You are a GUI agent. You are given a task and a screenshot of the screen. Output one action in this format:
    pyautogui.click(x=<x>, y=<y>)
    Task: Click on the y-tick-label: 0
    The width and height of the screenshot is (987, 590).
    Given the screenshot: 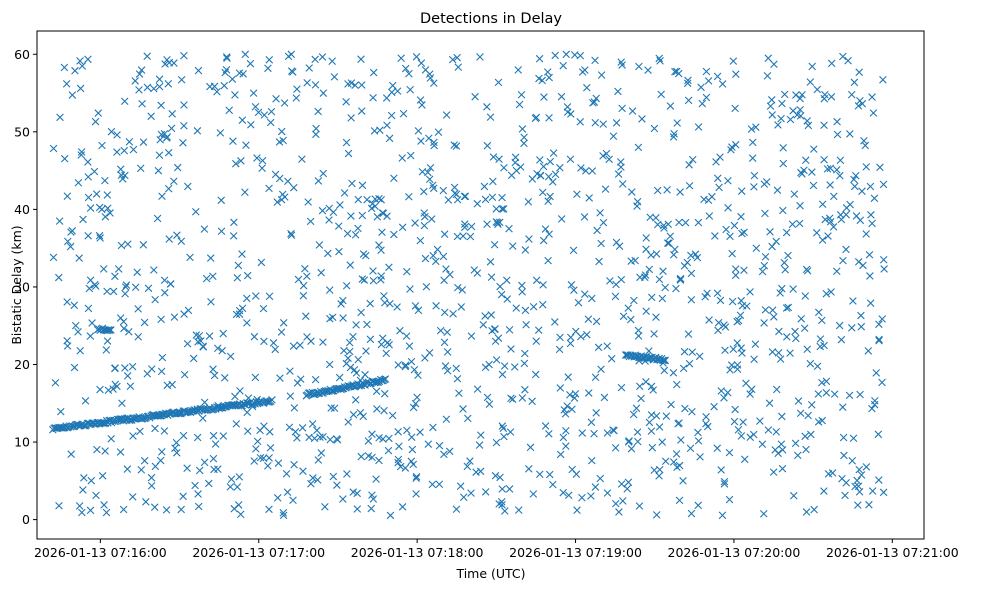 What is the action you would take?
    pyautogui.click(x=26, y=519)
    